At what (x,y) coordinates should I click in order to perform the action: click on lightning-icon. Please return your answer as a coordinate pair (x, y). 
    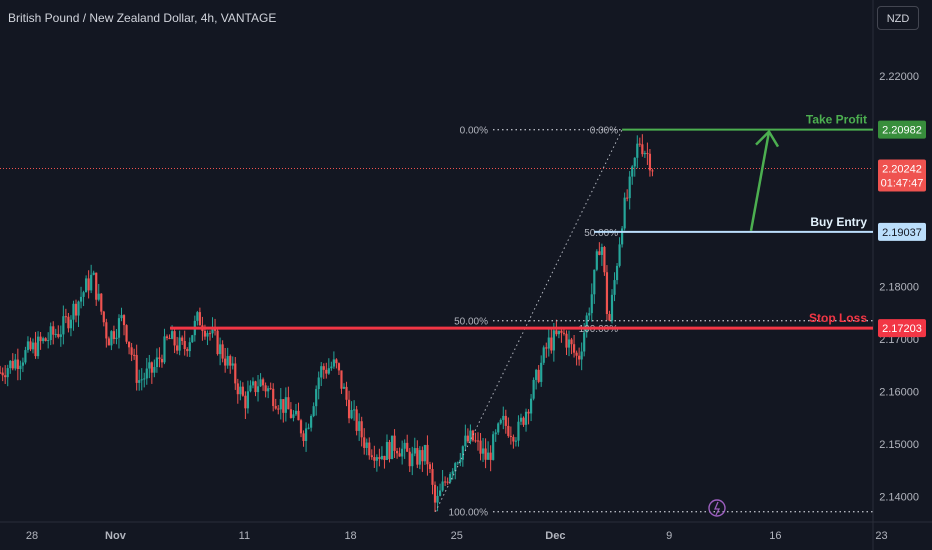
    Looking at the image, I should click on (717, 508).